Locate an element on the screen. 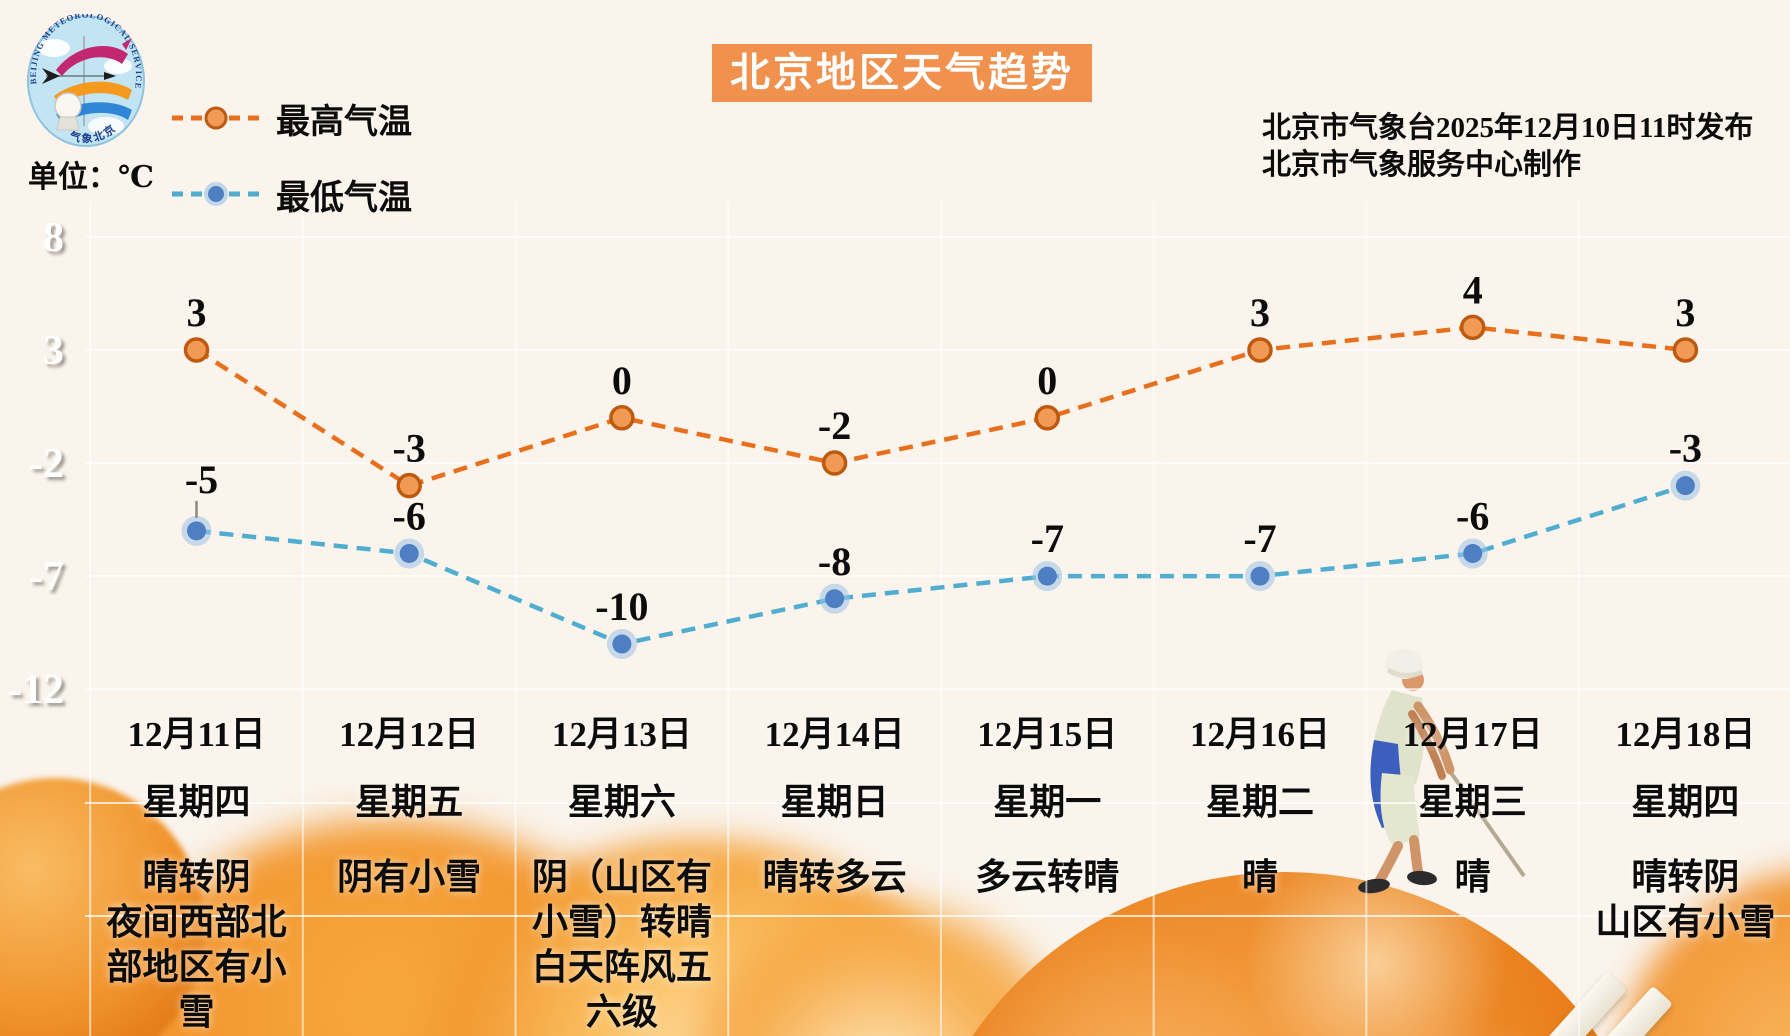 This screenshot has width=1790, height=1036. weather-line: 多云转晴 is located at coordinates (1047, 877).